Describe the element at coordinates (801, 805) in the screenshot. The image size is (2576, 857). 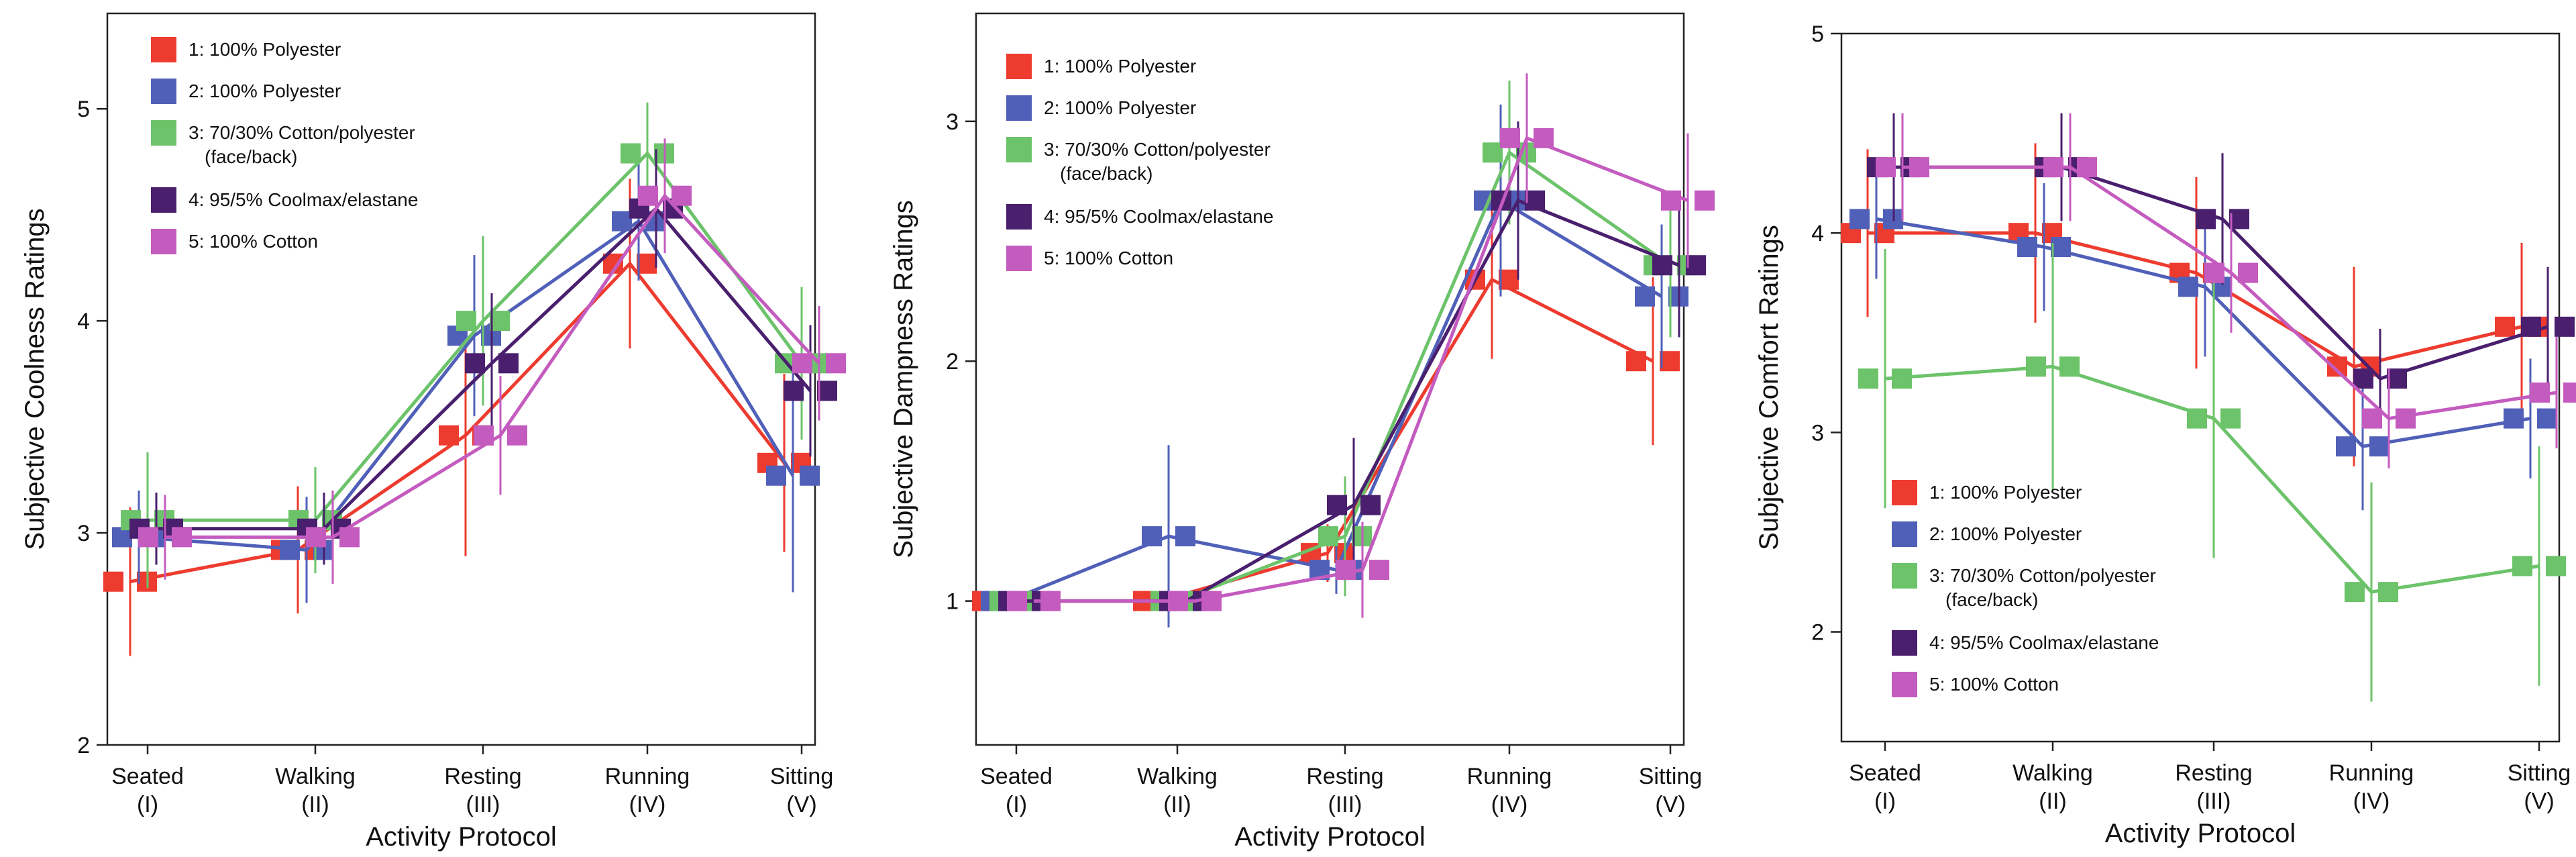
I see `chart1-x-tick-sublabel-4: (V)` at that location.